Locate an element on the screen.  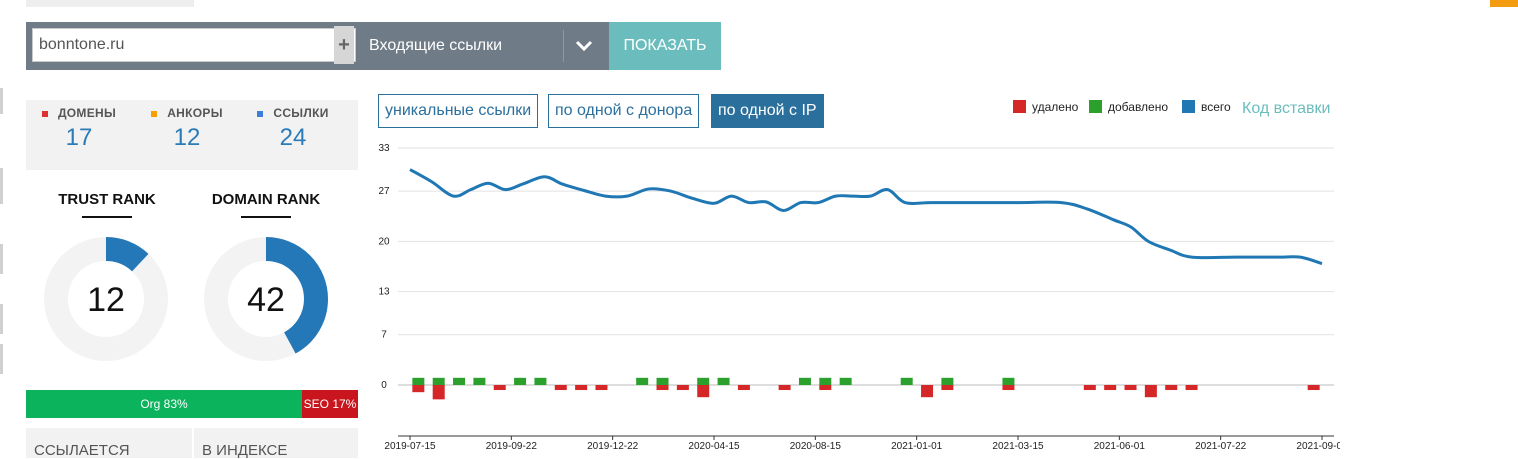
trust-rank-value: 12 is located at coordinates (106, 300).